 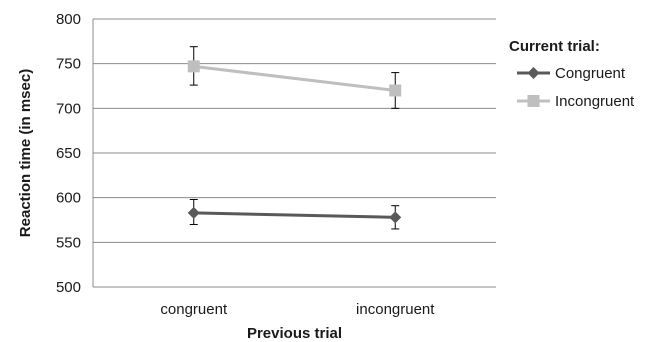 What do you see at coordinates (590, 73) in the screenshot?
I see `legend-label: Congruent` at bounding box center [590, 73].